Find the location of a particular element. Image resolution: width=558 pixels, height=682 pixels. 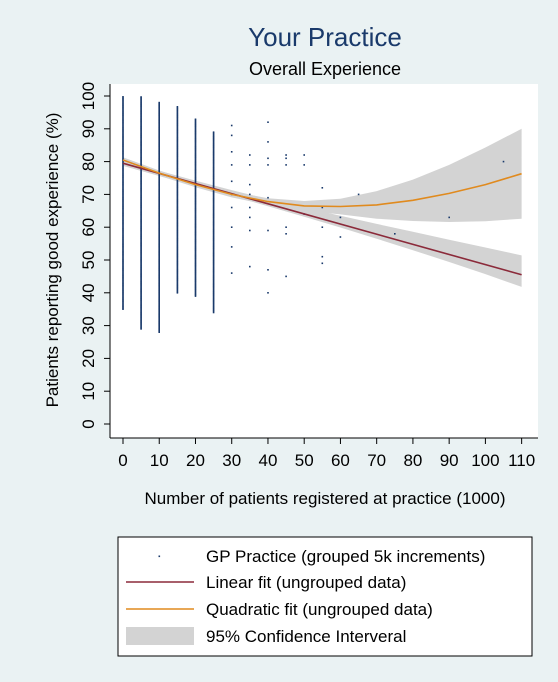

y-tick-label: 40 is located at coordinates (88, 292).